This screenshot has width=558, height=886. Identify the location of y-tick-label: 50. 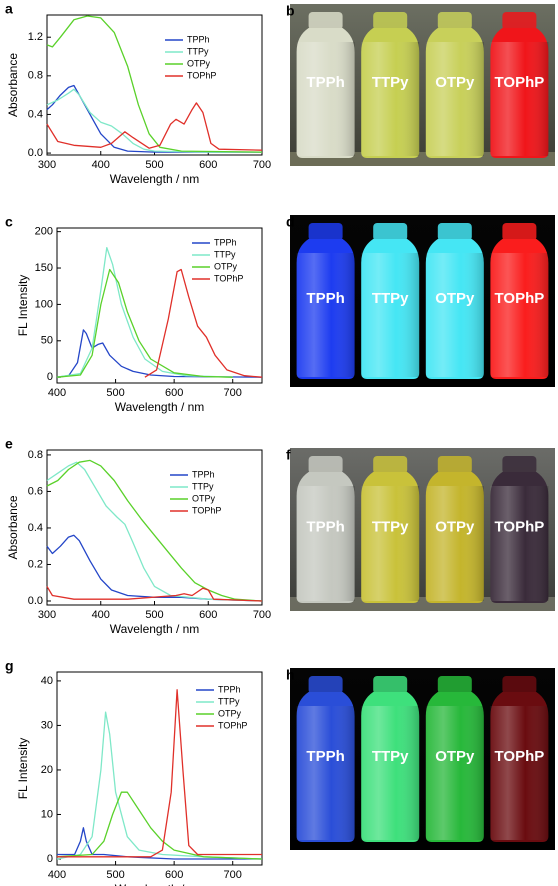
(47, 341).